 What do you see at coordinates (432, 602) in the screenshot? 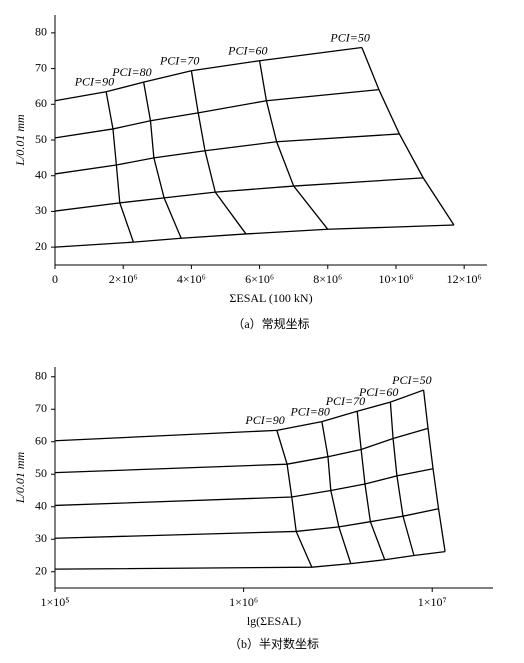
I see `x-tick-label: 1×10⁷` at bounding box center [432, 602].